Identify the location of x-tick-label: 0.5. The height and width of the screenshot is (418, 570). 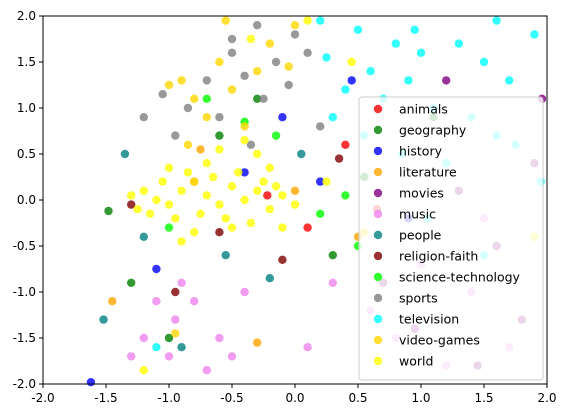
(357, 398).